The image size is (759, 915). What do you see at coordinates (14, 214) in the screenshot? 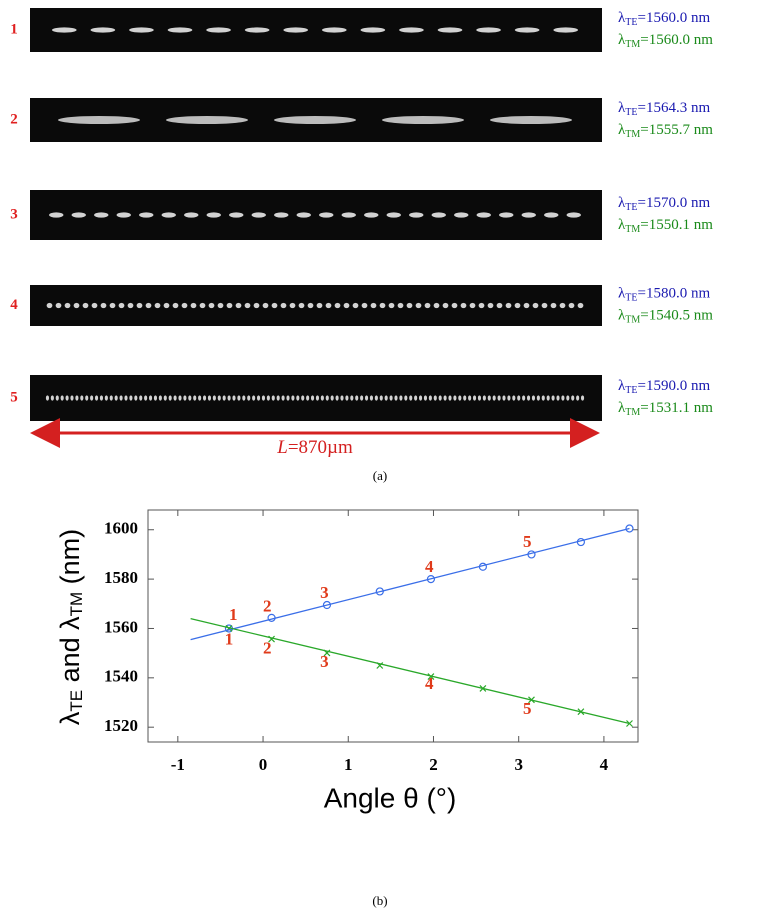
I see `row-index: 3` at bounding box center [14, 214].